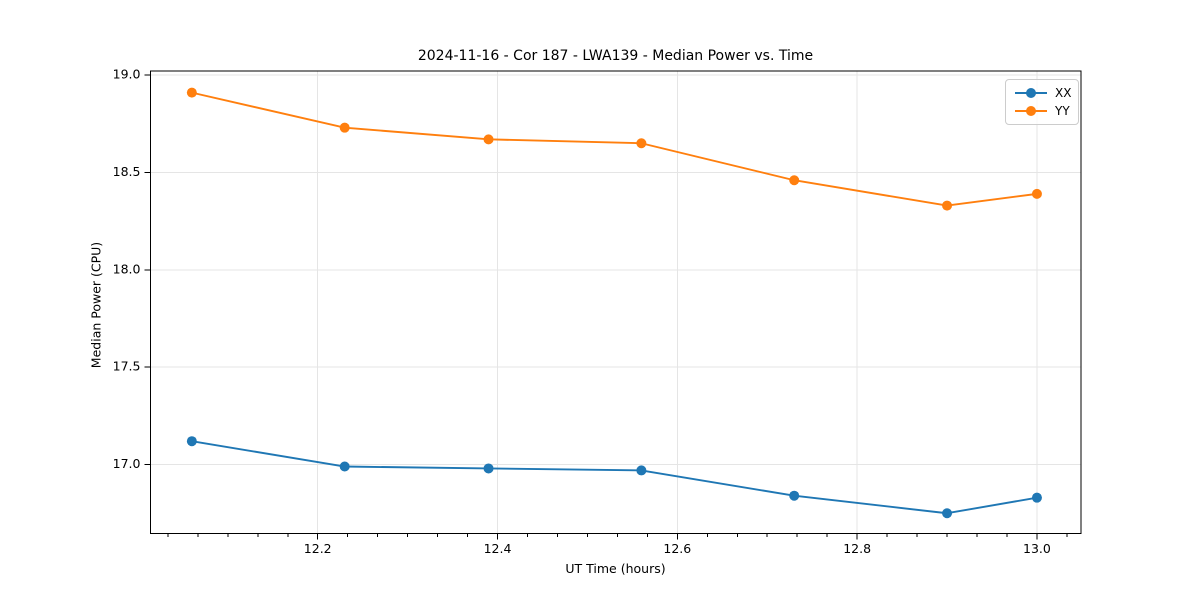 This screenshot has height=600, width=1200. What do you see at coordinates (614, 477) in the screenshot?
I see `series-line-xx` at bounding box center [614, 477].